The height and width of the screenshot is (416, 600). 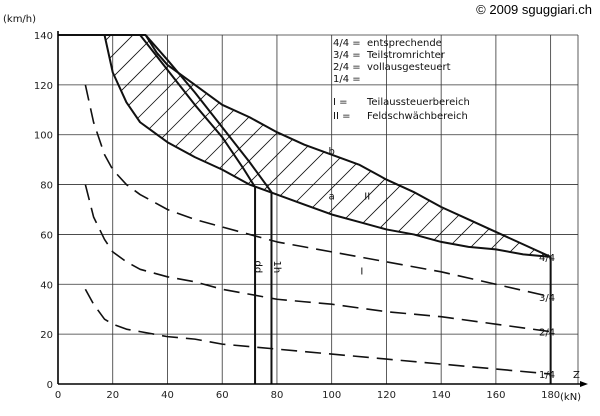 I want to click on x-tick-label-1: 20, so click(x=112, y=395).